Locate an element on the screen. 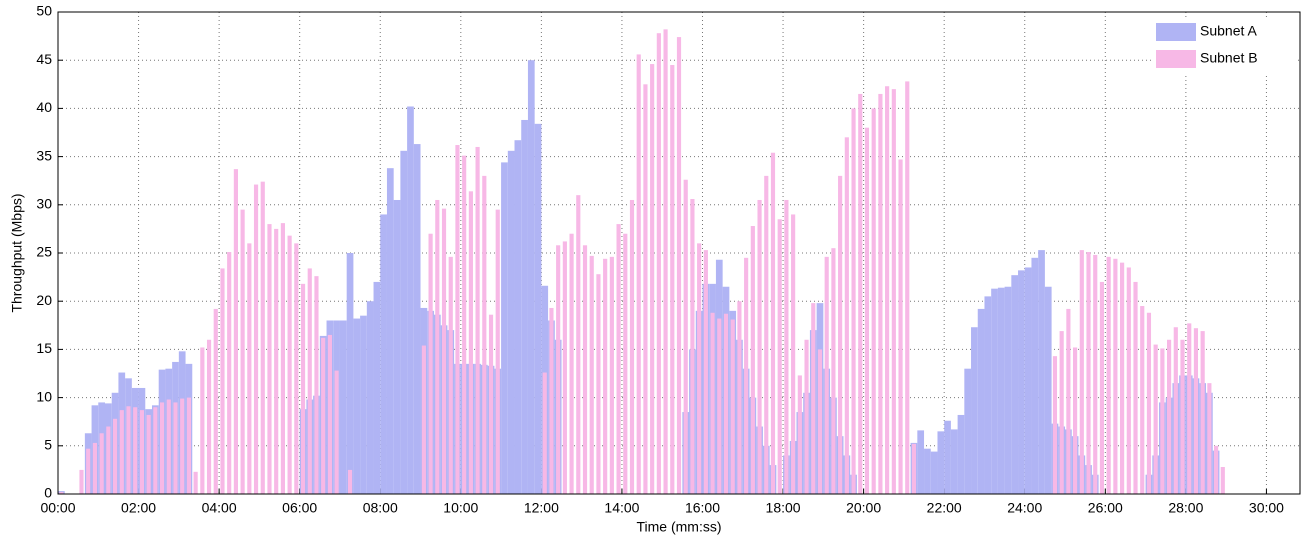  x-tick-label: 00:00 is located at coordinates (57, 508).